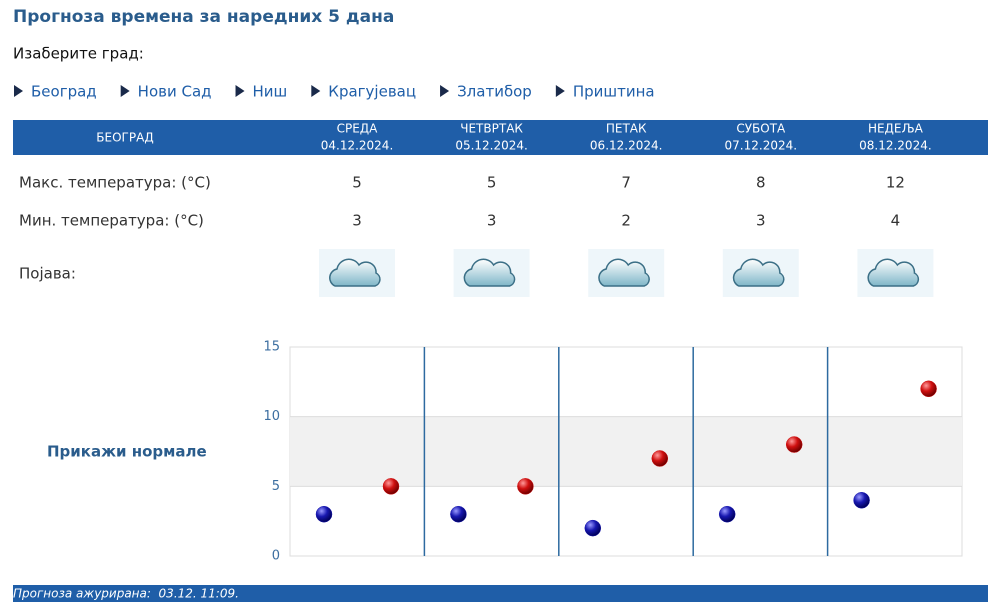 Image resolution: width=1000 pixels, height=613 pixels. What do you see at coordinates (47, 274) in the screenshot?
I see `row-label: Појава:` at bounding box center [47, 274].